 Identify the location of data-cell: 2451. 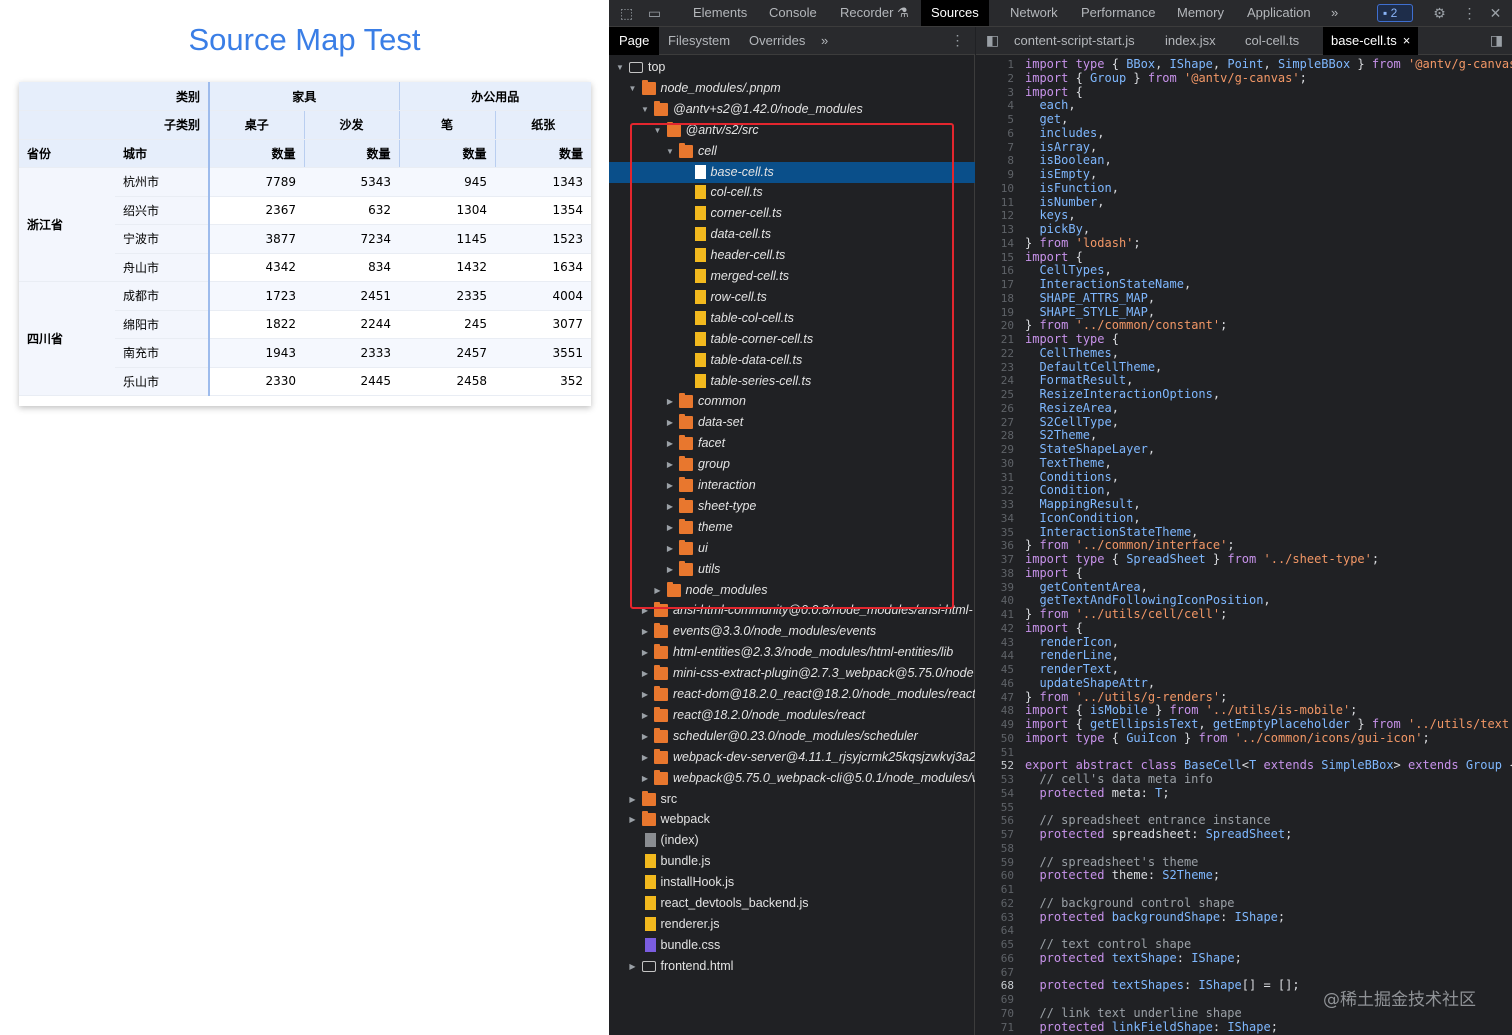
(352, 296).